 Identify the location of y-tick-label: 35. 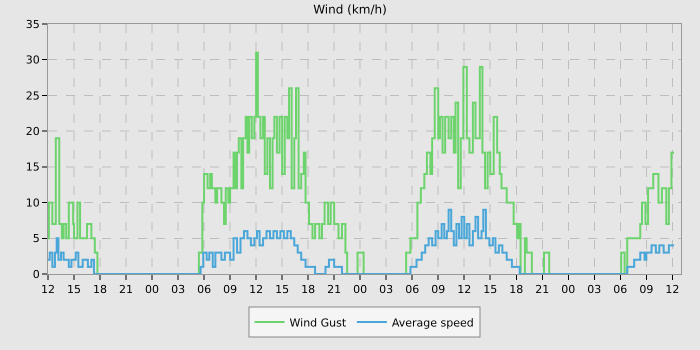
(33, 24).